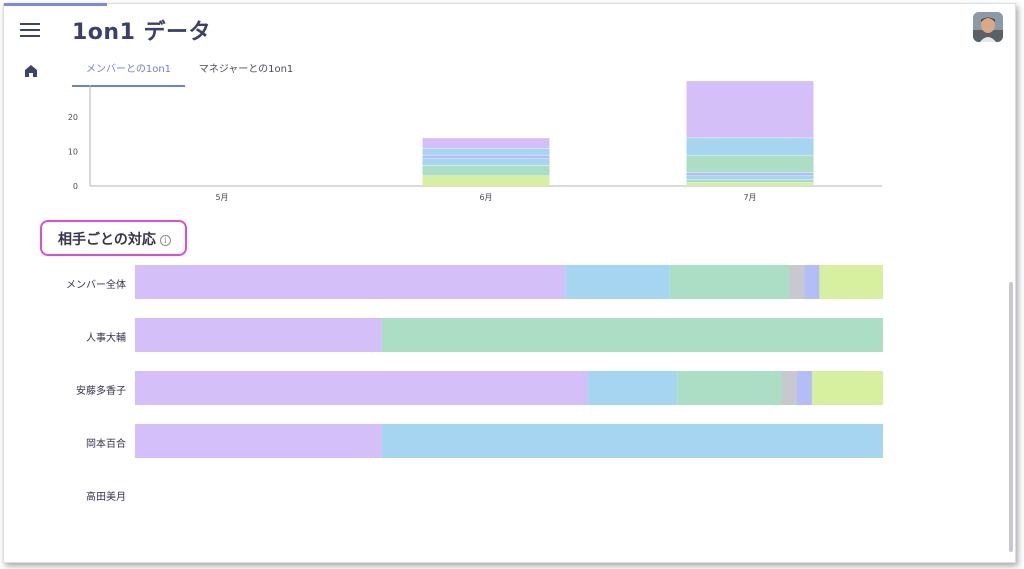 Image resolution: width=1024 pixels, height=569 pixels. I want to click on scrollbar, so click(1011, 417).